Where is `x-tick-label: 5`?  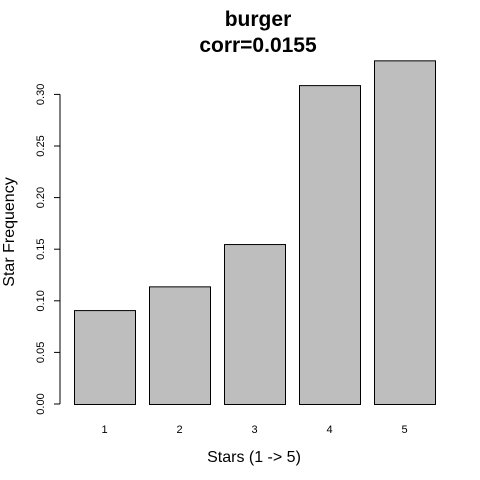 x-tick-label: 5 is located at coordinates (404, 430).